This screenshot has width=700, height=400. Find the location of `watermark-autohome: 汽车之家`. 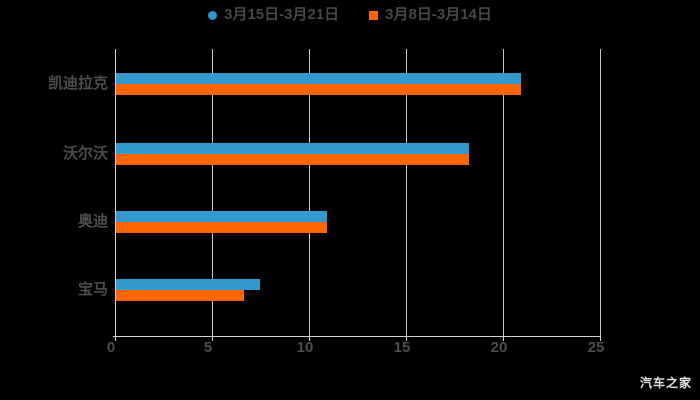

watermark-autohome: 汽车之家 is located at coordinates (665, 383).